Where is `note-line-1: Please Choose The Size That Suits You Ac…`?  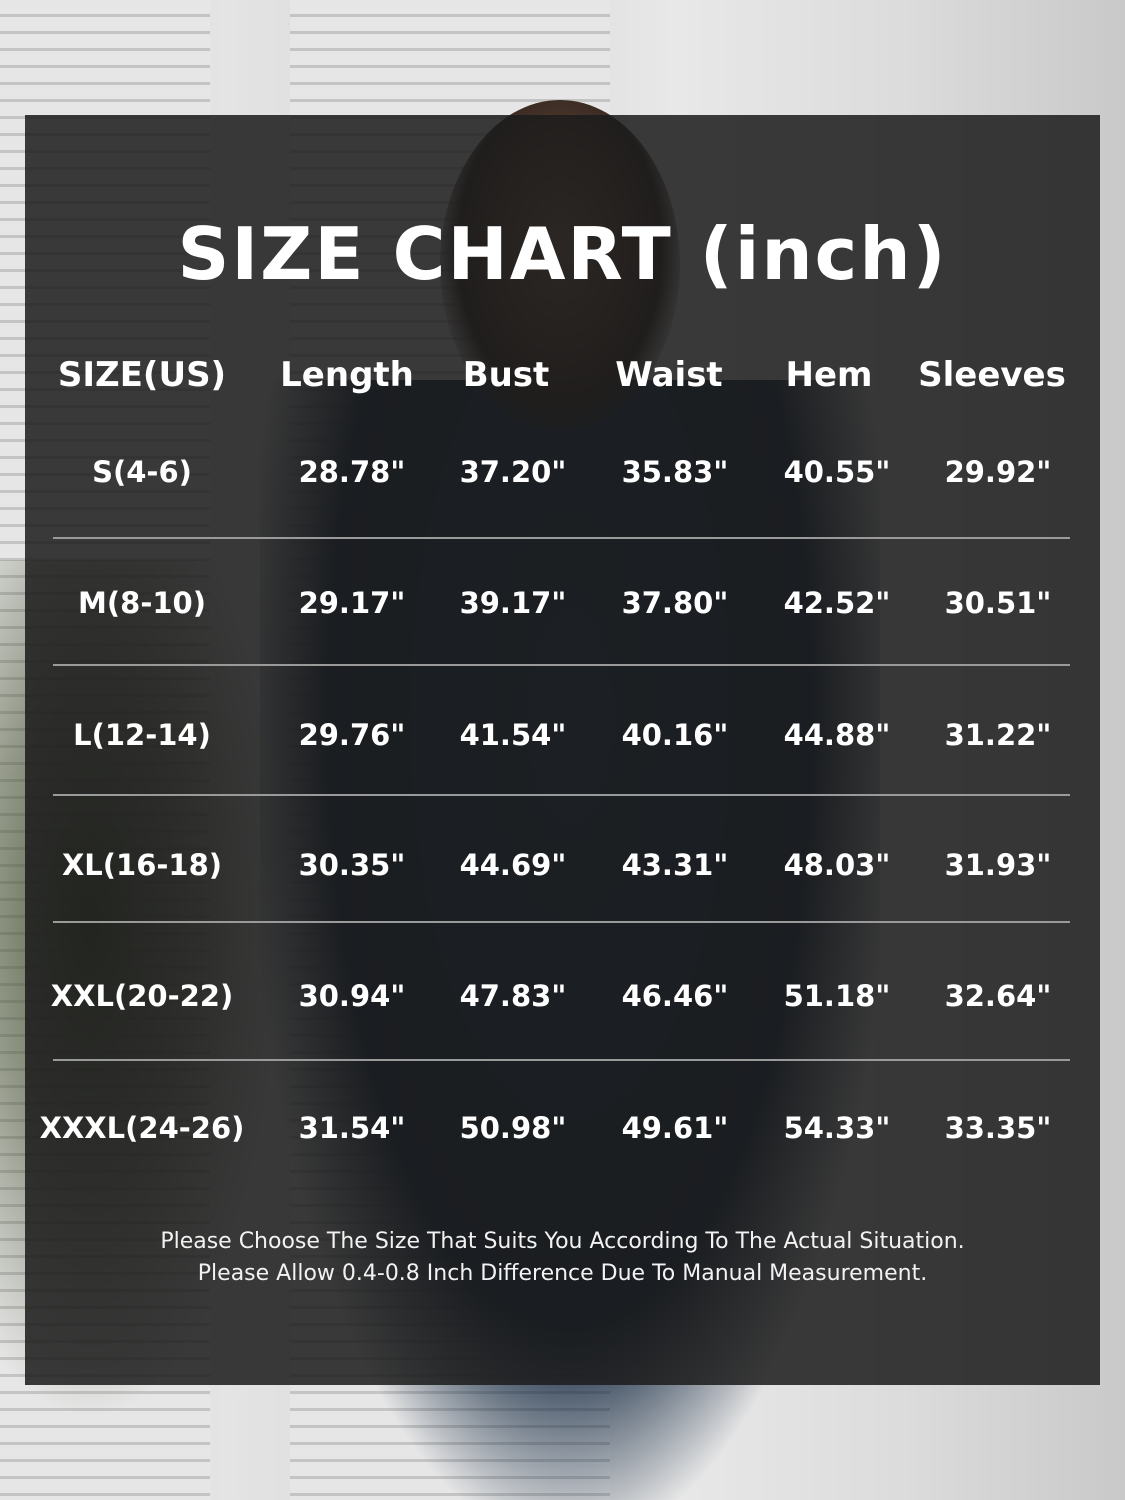
note-line-1: Please Choose The Size That Suits You Ac… is located at coordinates (562, 1241).